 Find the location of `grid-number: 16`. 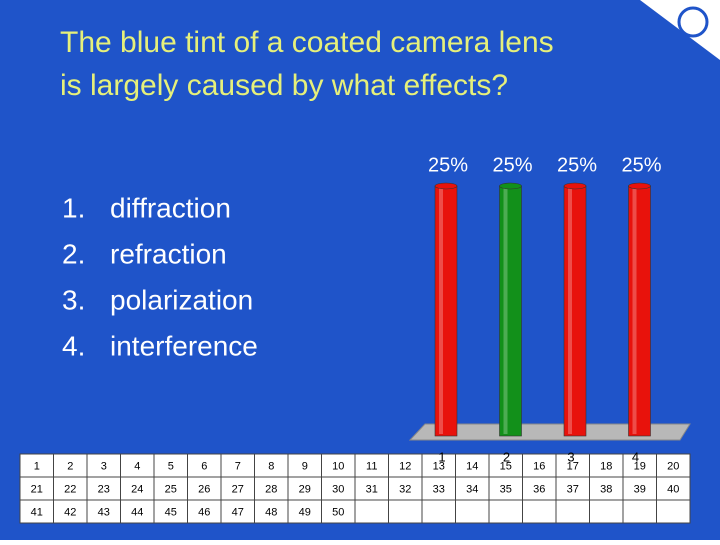

grid-number: 16 is located at coordinates (539, 466).